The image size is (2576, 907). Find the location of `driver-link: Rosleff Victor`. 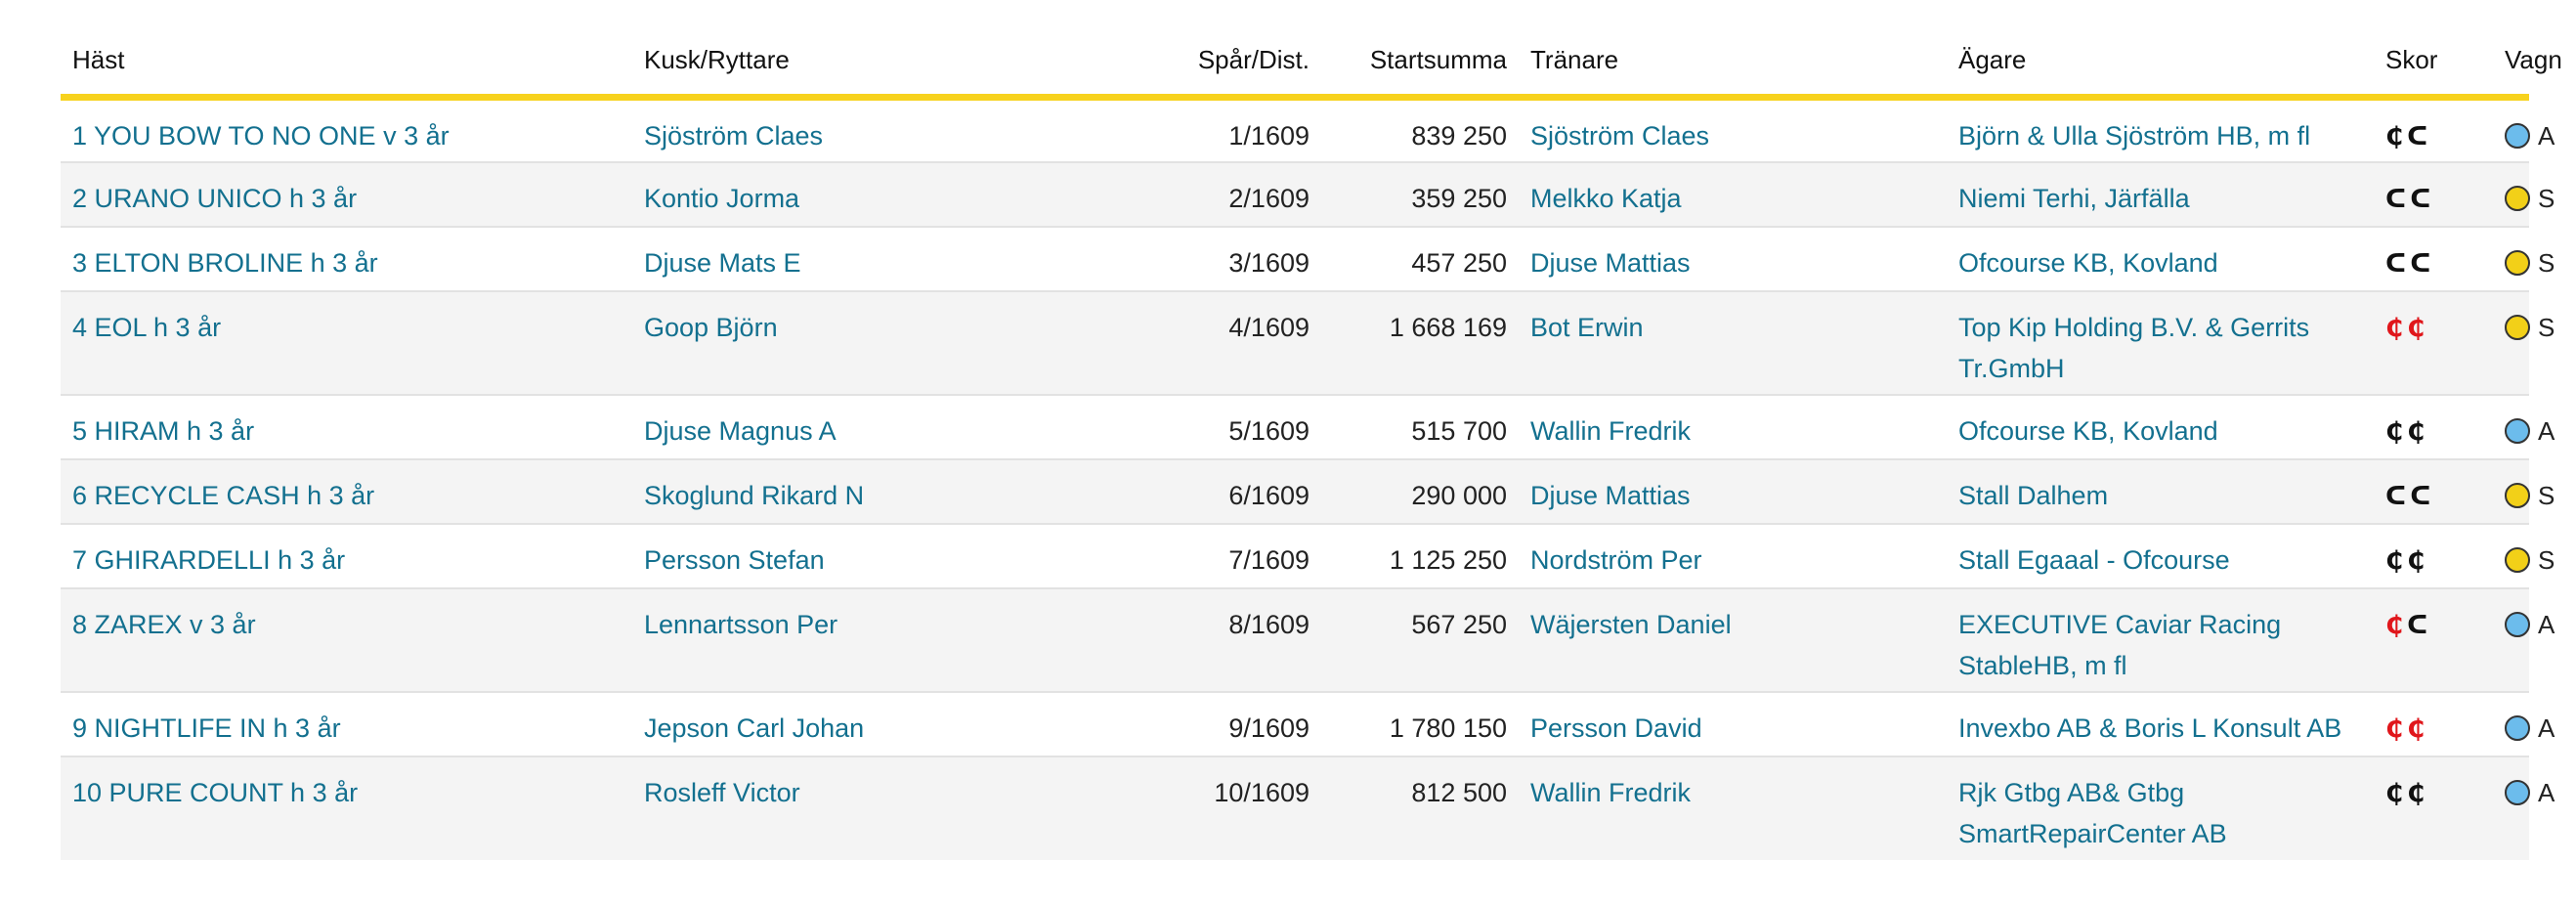

driver-link: Rosleff Victor is located at coordinates (722, 792).